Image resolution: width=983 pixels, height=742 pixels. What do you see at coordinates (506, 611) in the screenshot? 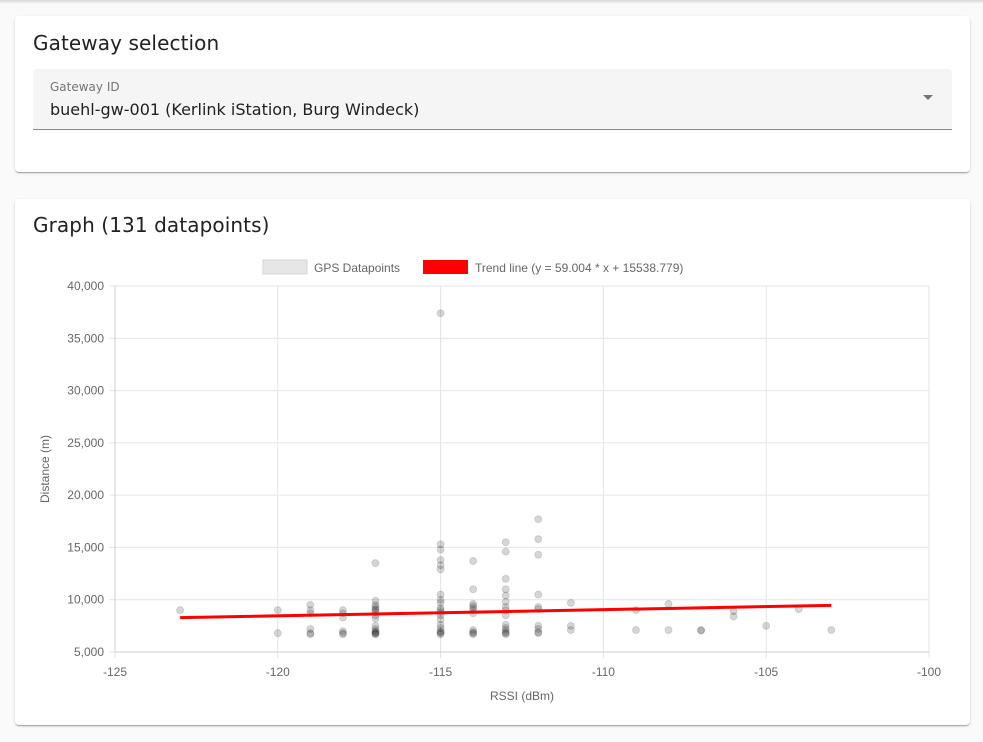
I see `trend-line` at bounding box center [506, 611].